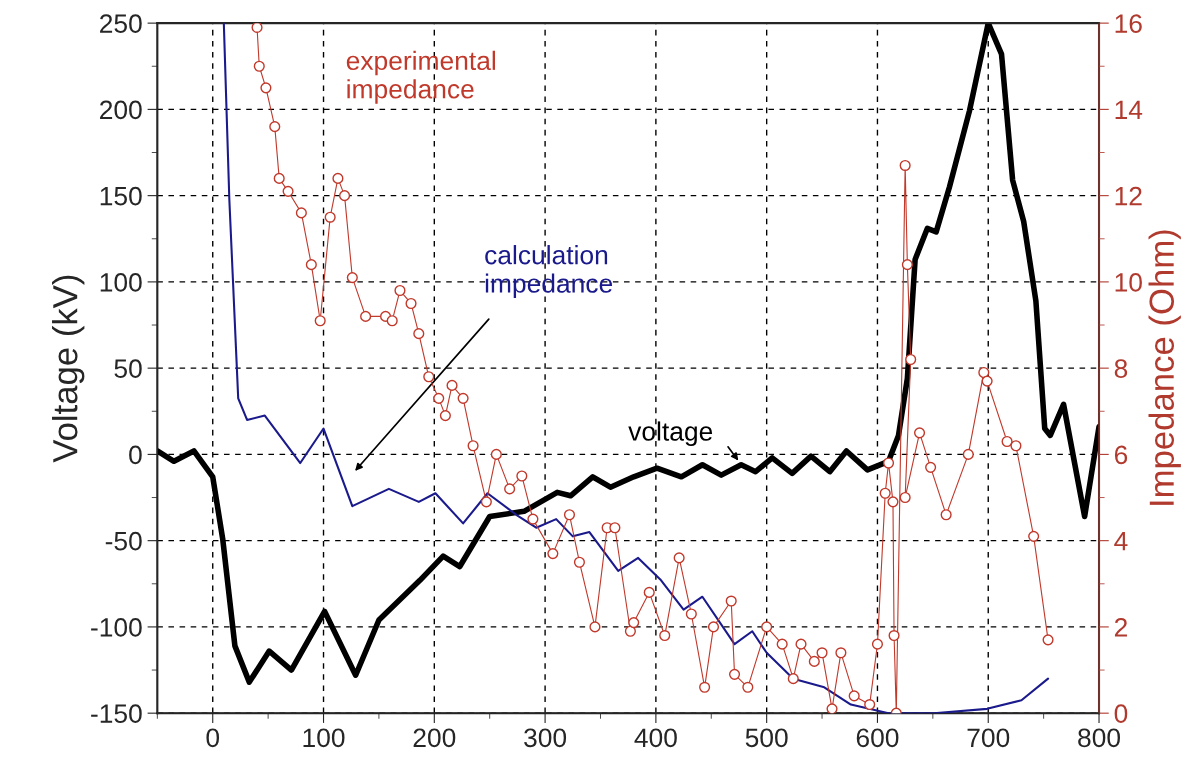 The height and width of the screenshot is (771, 1192). What do you see at coordinates (123, 541) in the screenshot?
I see `y-tick-label: -50` at bounding box center [123, 541].